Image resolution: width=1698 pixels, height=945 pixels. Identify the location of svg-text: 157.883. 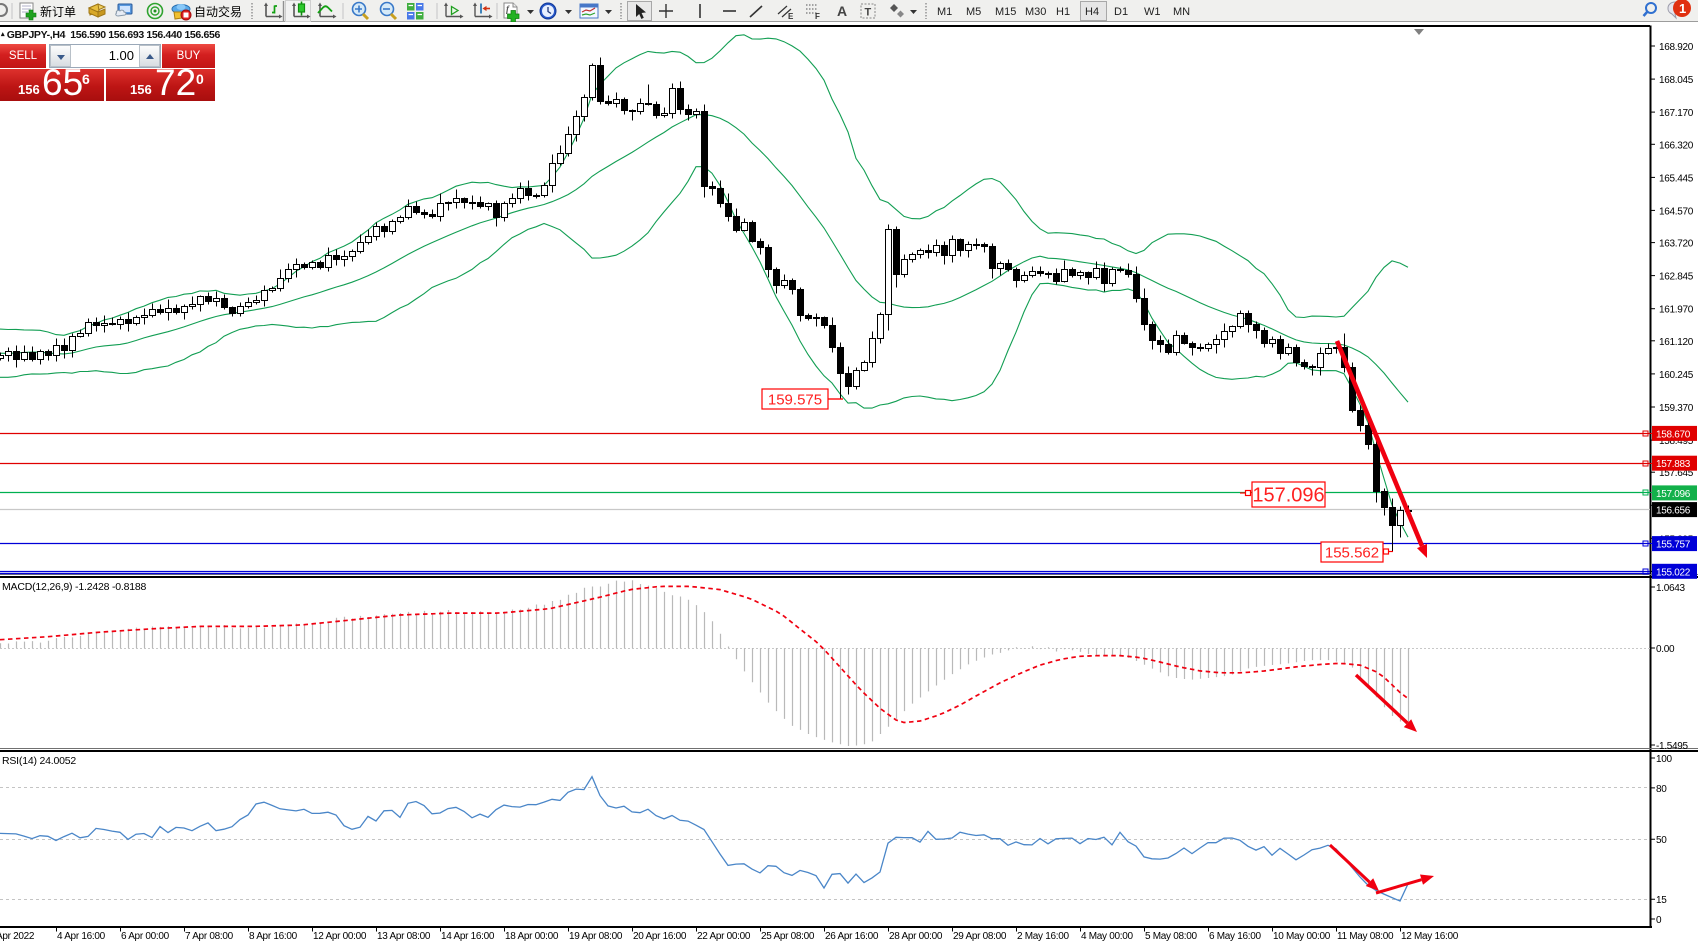
(1673, 464).